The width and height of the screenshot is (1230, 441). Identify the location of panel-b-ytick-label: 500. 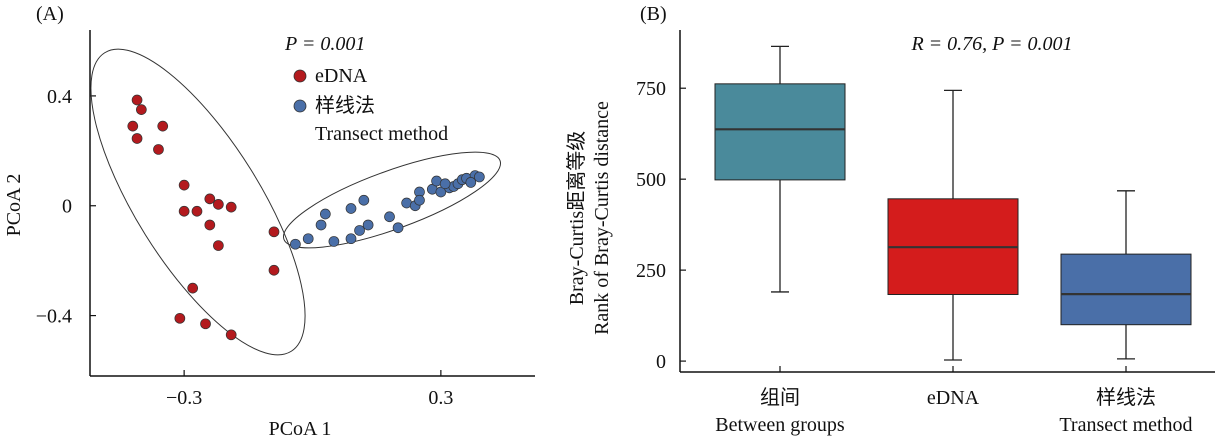
(651, 180).